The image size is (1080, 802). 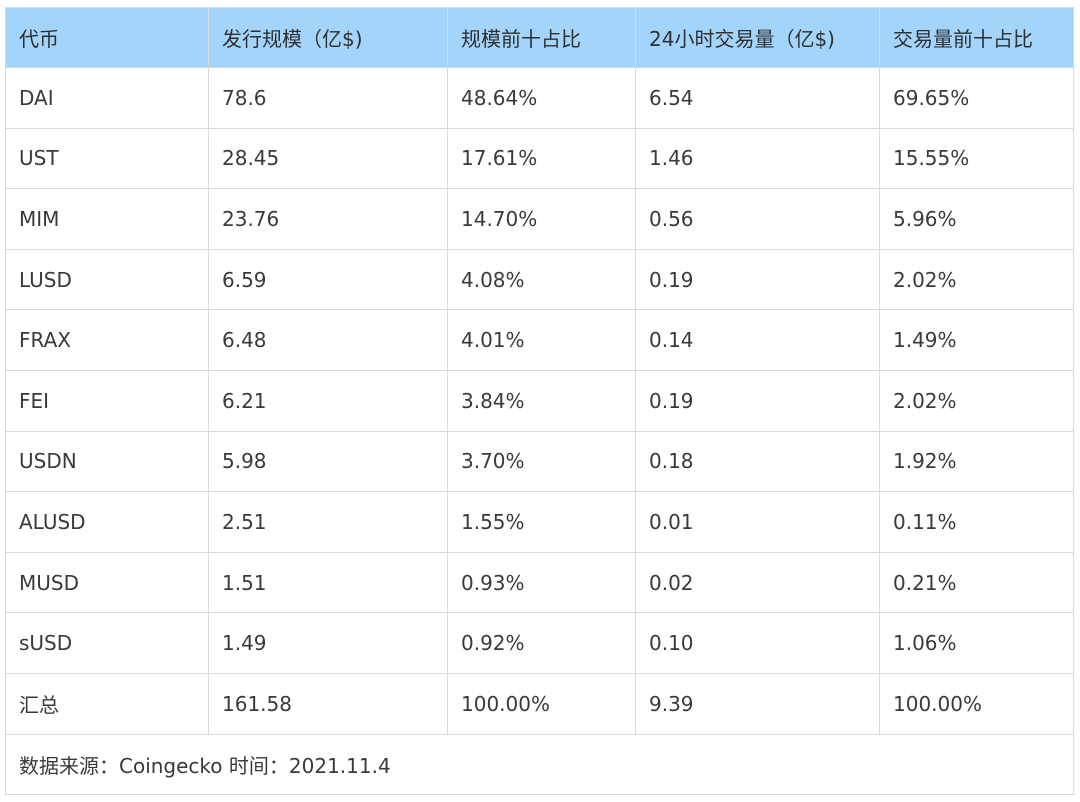 I want to click on cell-24h-volume: 0.56, so click(x=757, y=219).